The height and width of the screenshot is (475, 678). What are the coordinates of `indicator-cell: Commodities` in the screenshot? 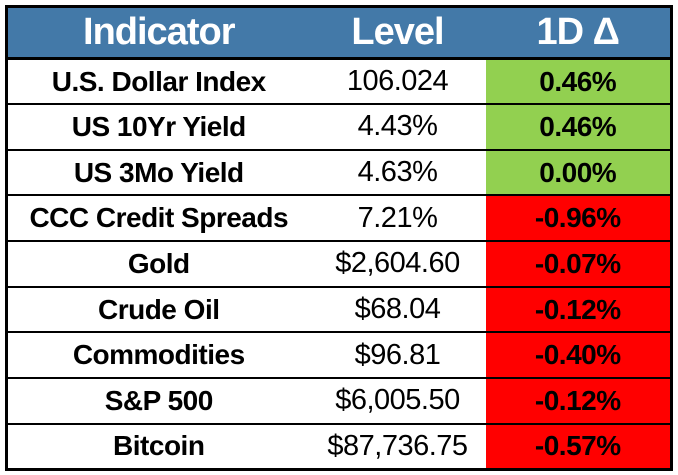 It's located at (158, 355).